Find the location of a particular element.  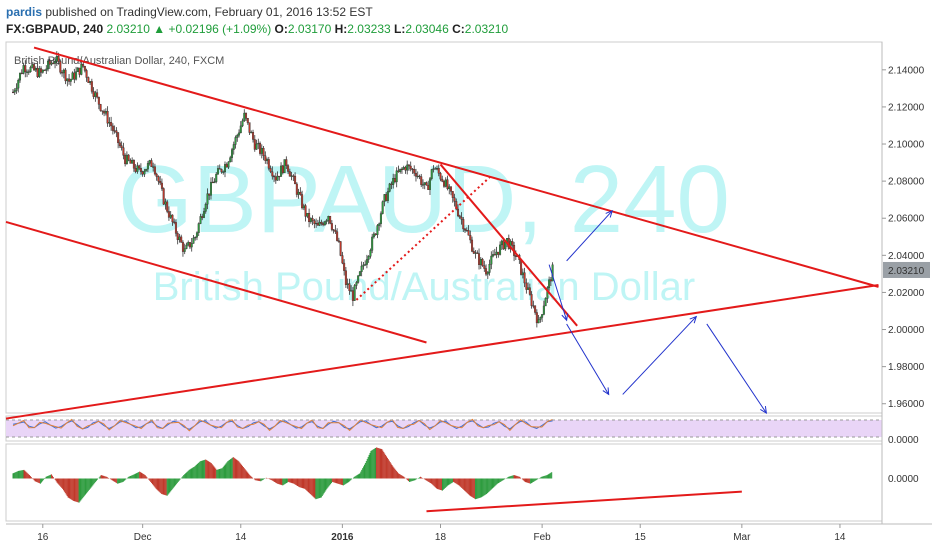

histogram-trendline is located at coordinates (584, 501).